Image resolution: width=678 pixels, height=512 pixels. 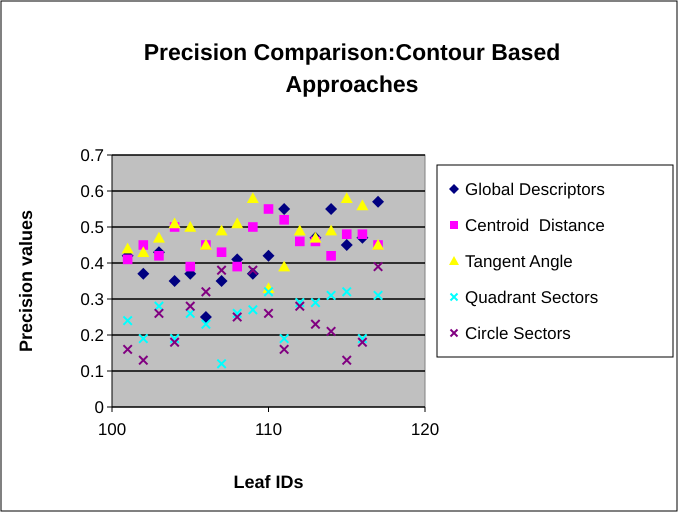 What do you see at coordinates (535, 225) in the screenshot?
I see `legend-label: Centroid Distance` at bounding box center [535, 225].